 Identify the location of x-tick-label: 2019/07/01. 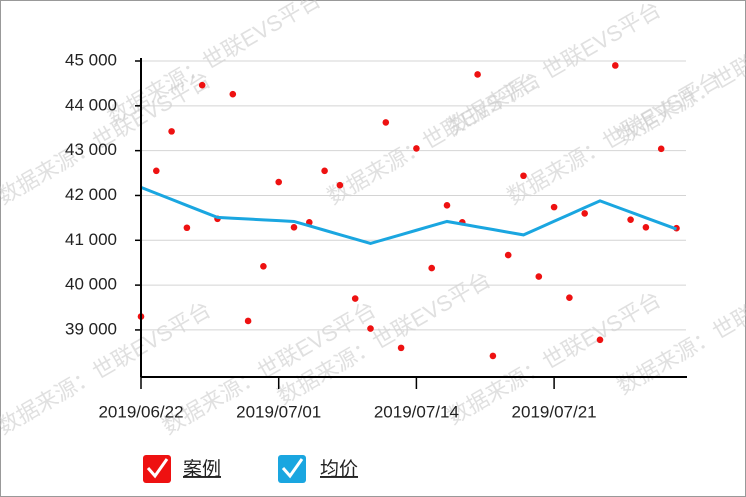
(278, 411).